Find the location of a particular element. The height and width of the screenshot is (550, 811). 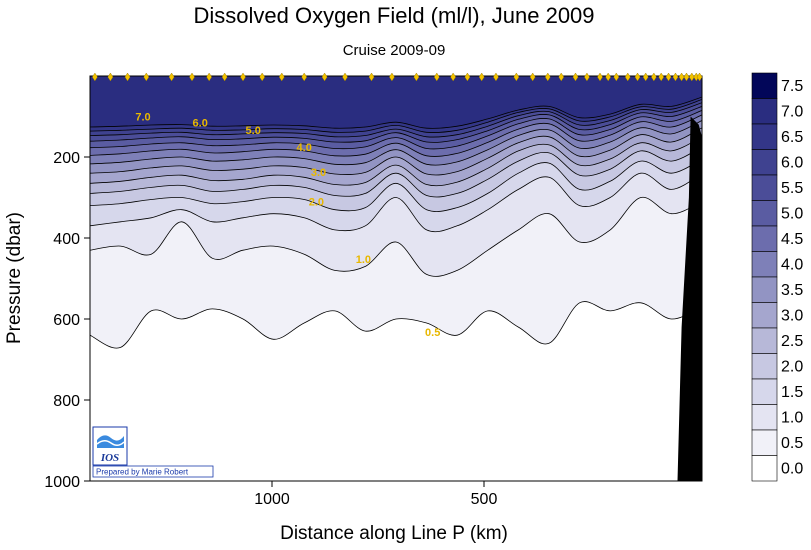

y-tick-label: 400 is located at coordinates (66, 239).